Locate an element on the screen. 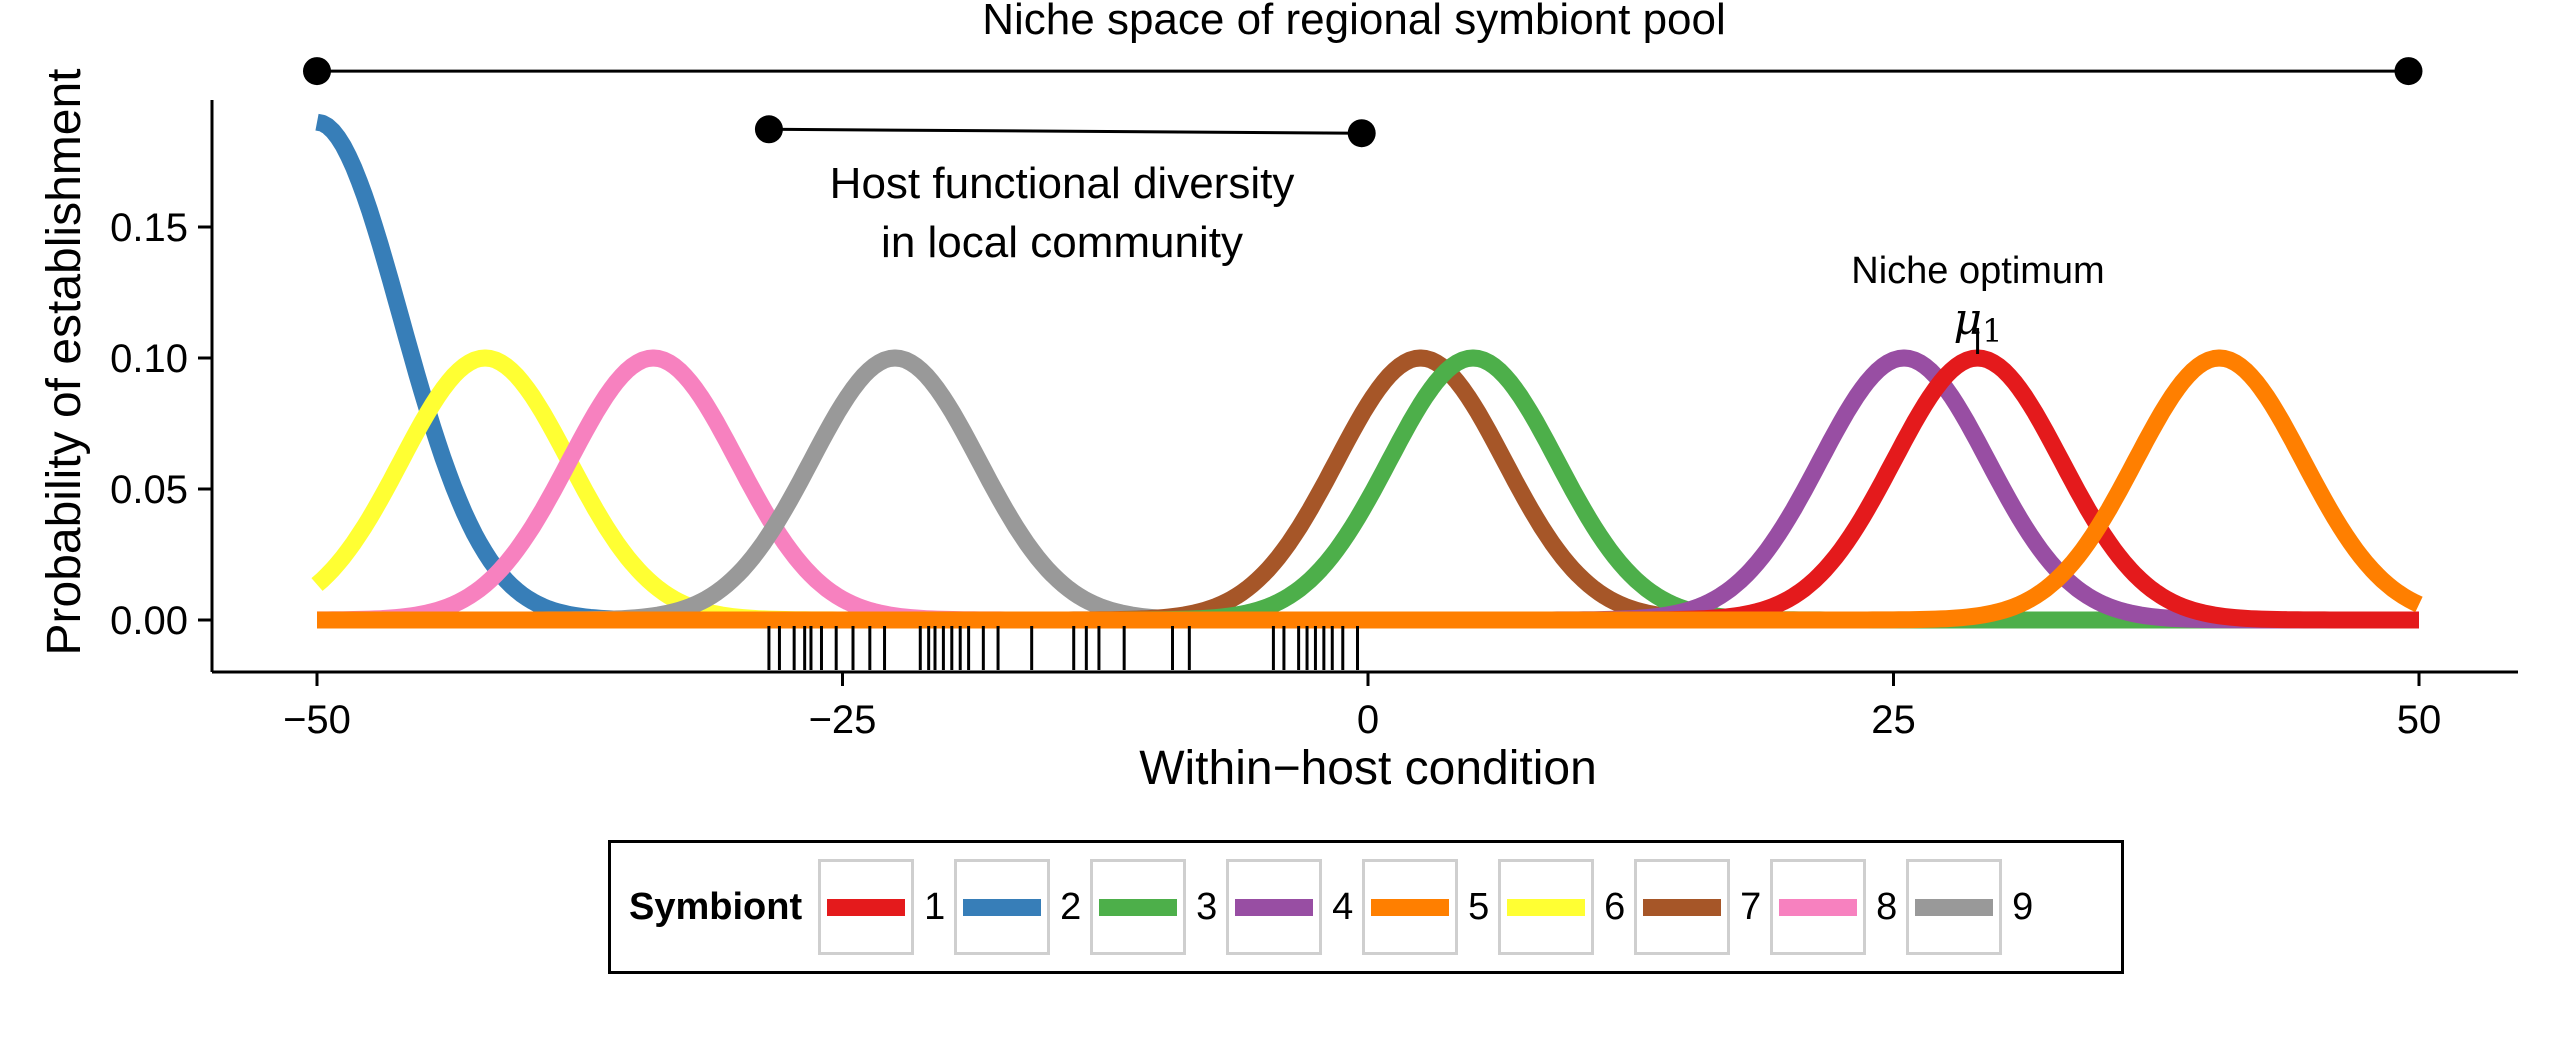  y-ticks: 0.00 0.05 0.10 0.15 is located at coordinates (161, 424).